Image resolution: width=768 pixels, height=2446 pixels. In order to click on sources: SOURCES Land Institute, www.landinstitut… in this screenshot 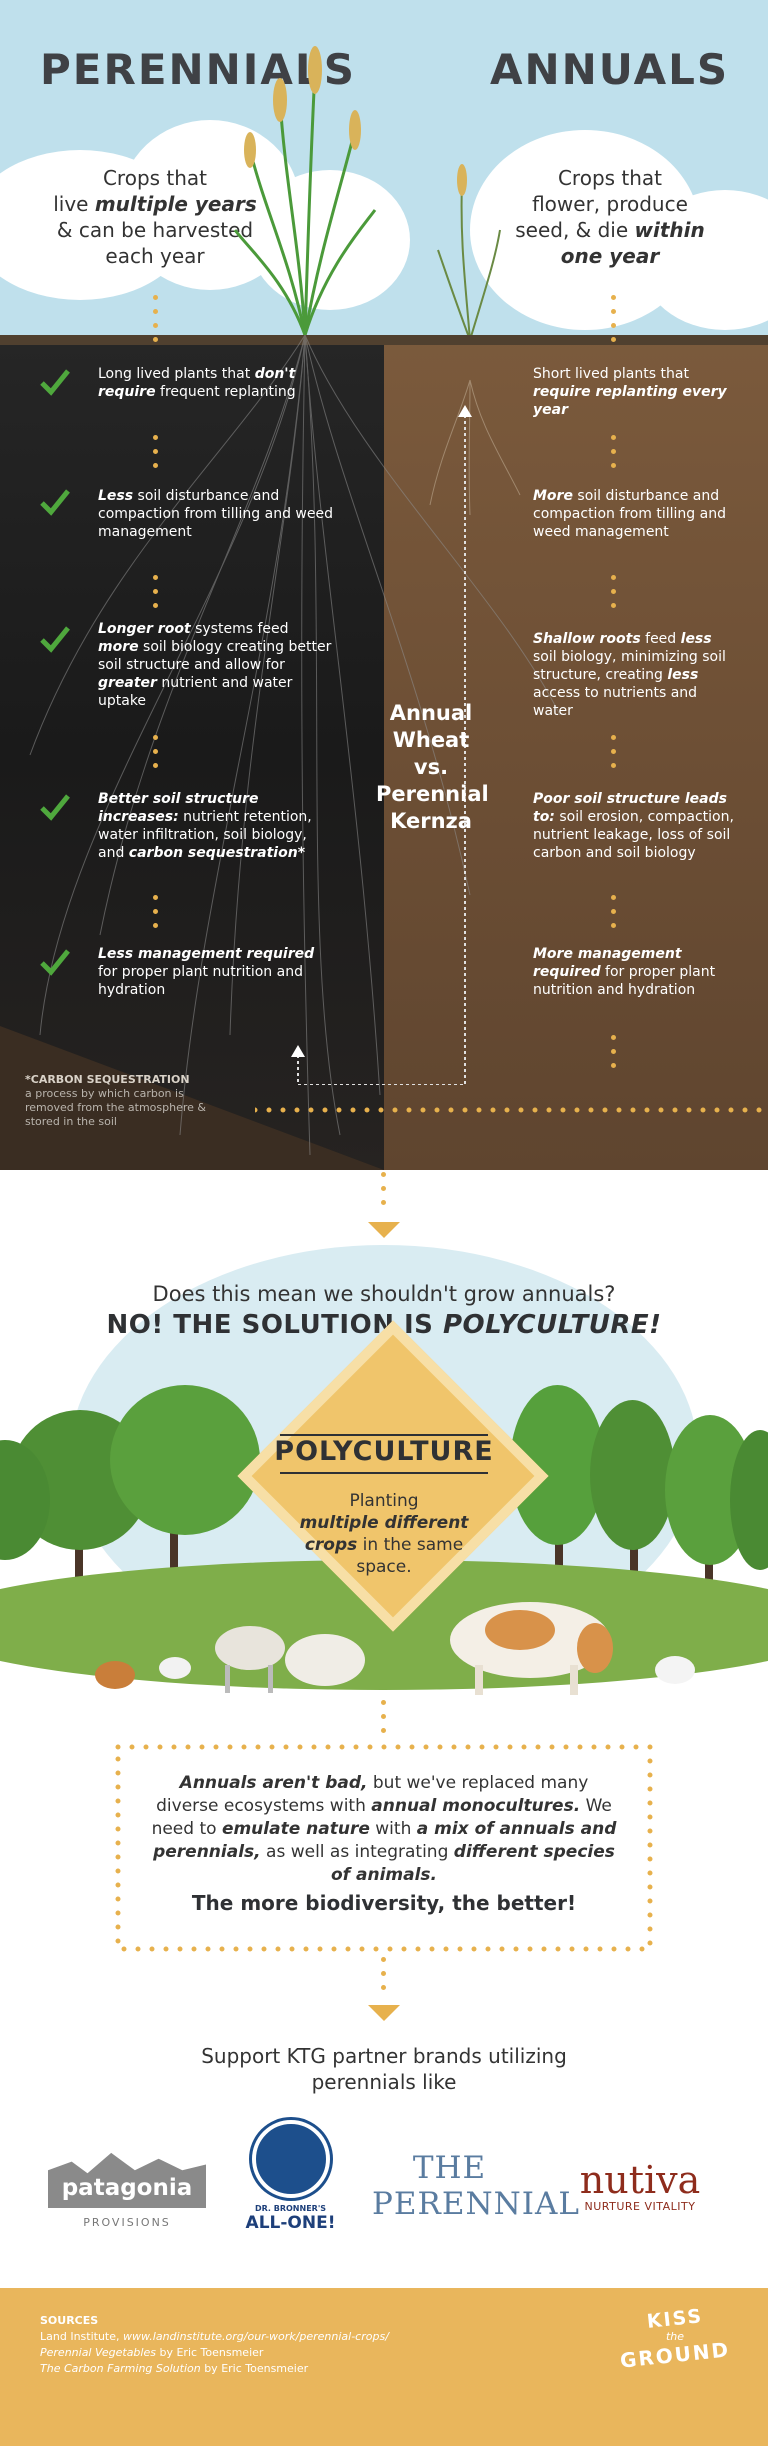, I will do `click(214, 2344)`.